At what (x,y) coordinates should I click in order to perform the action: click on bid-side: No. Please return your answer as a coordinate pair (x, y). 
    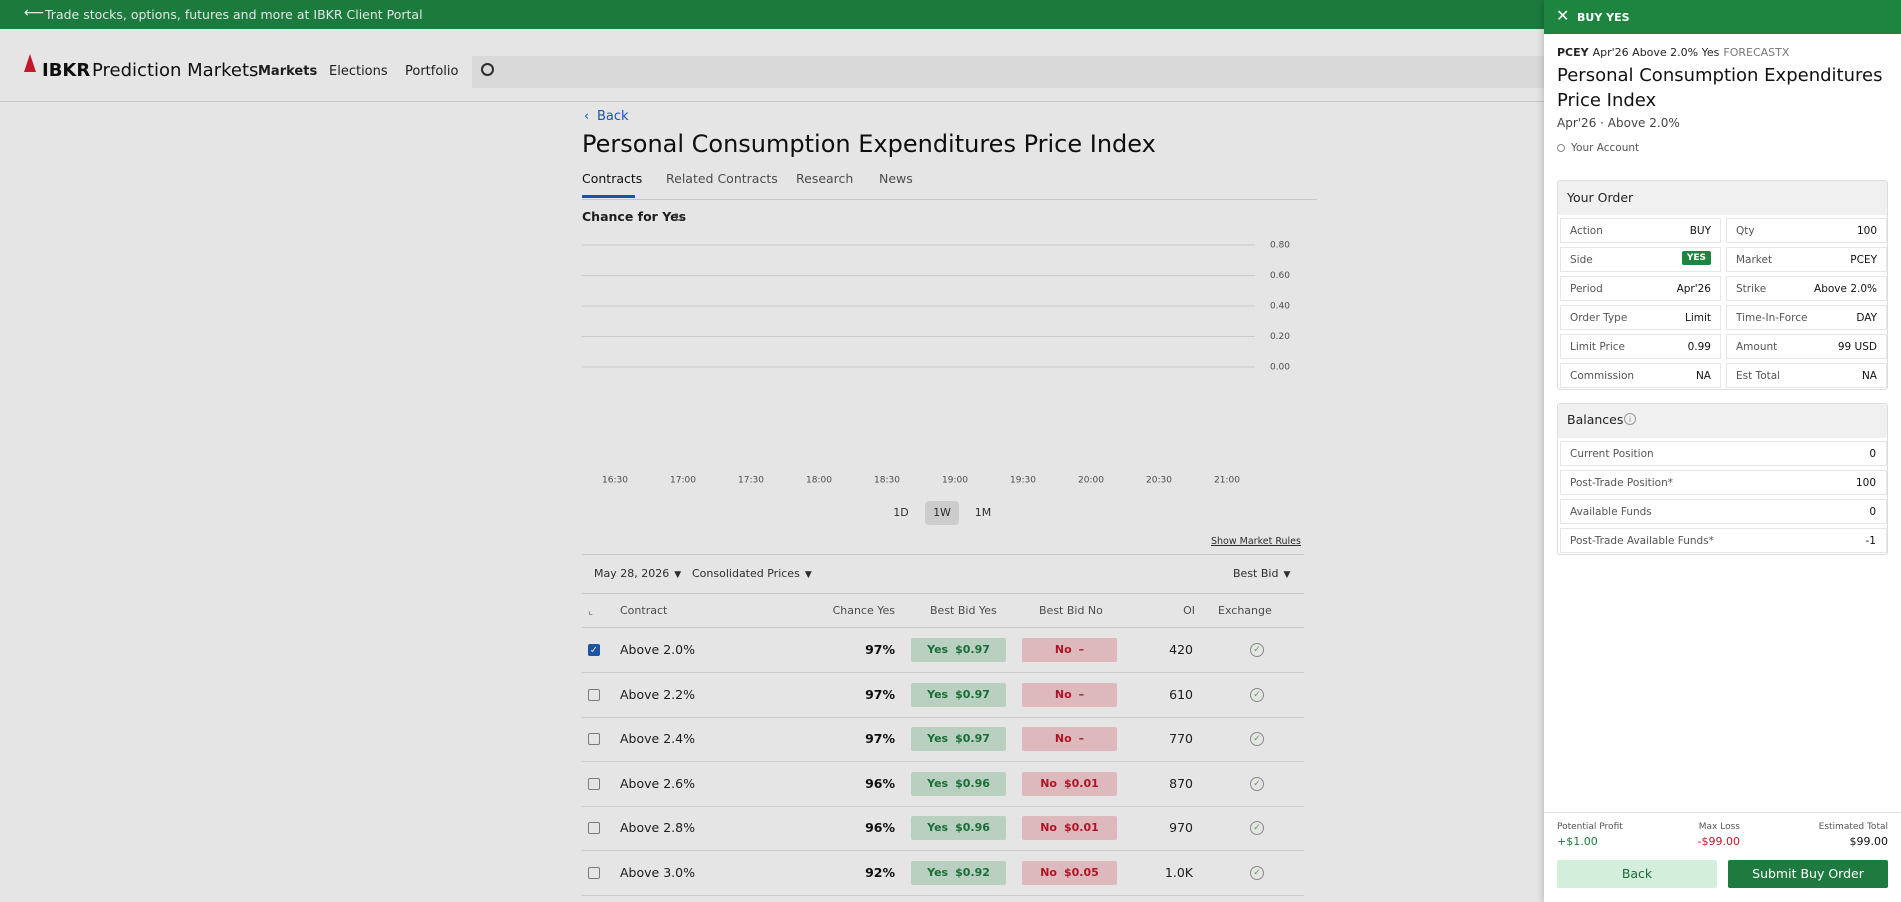
    Looking at the image, I should click on (1048, 783).